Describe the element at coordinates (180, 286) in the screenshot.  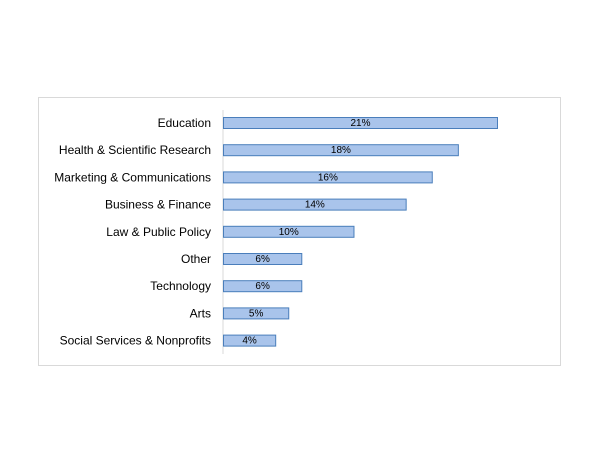
I see `category-label: Technology` at that location.